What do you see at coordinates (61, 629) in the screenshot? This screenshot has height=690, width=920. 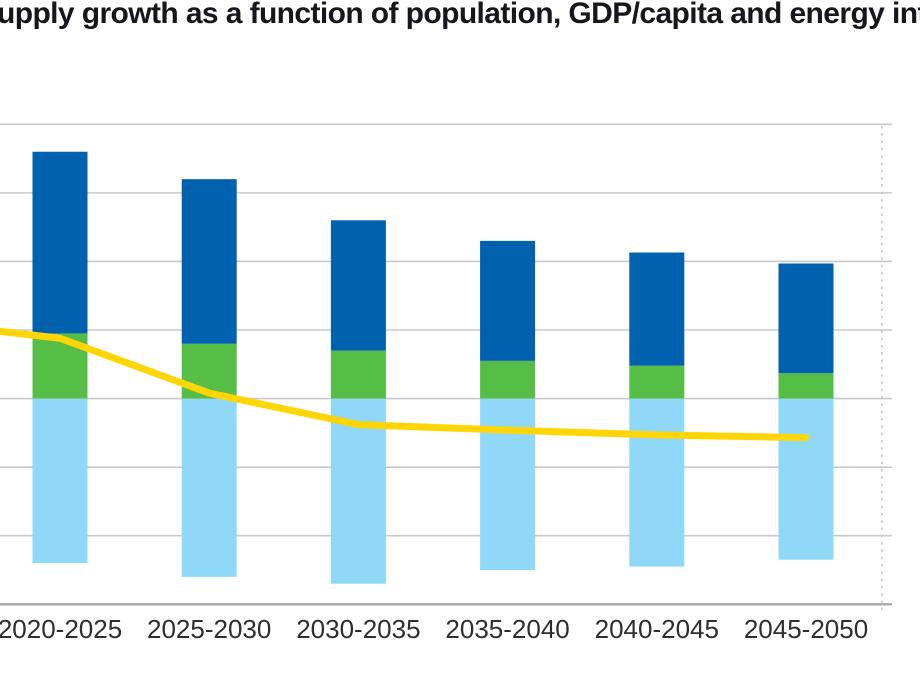 I see `x-axis-label: 2020-2025` at bounding box center [61, 629].